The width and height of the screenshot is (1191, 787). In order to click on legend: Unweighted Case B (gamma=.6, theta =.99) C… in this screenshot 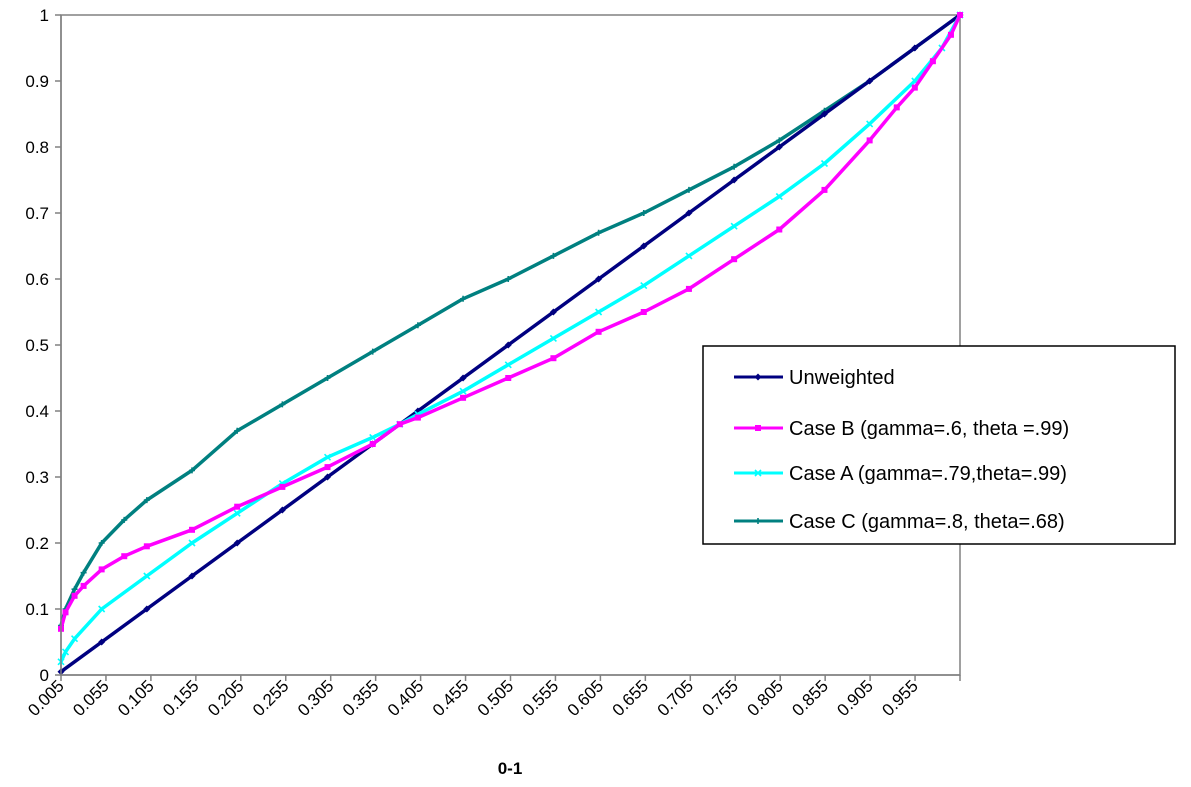, I will do `click(939, 445)`.